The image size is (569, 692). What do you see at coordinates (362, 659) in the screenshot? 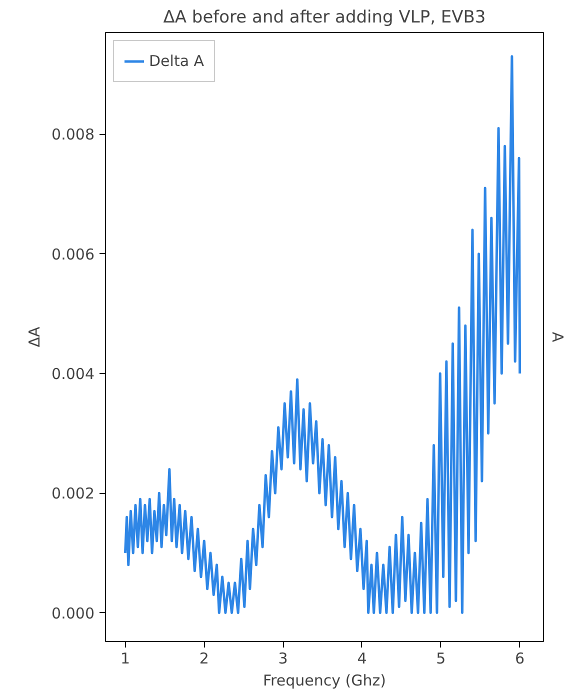
I see `x-tick-label: 4` at bounding box center [362, 659].